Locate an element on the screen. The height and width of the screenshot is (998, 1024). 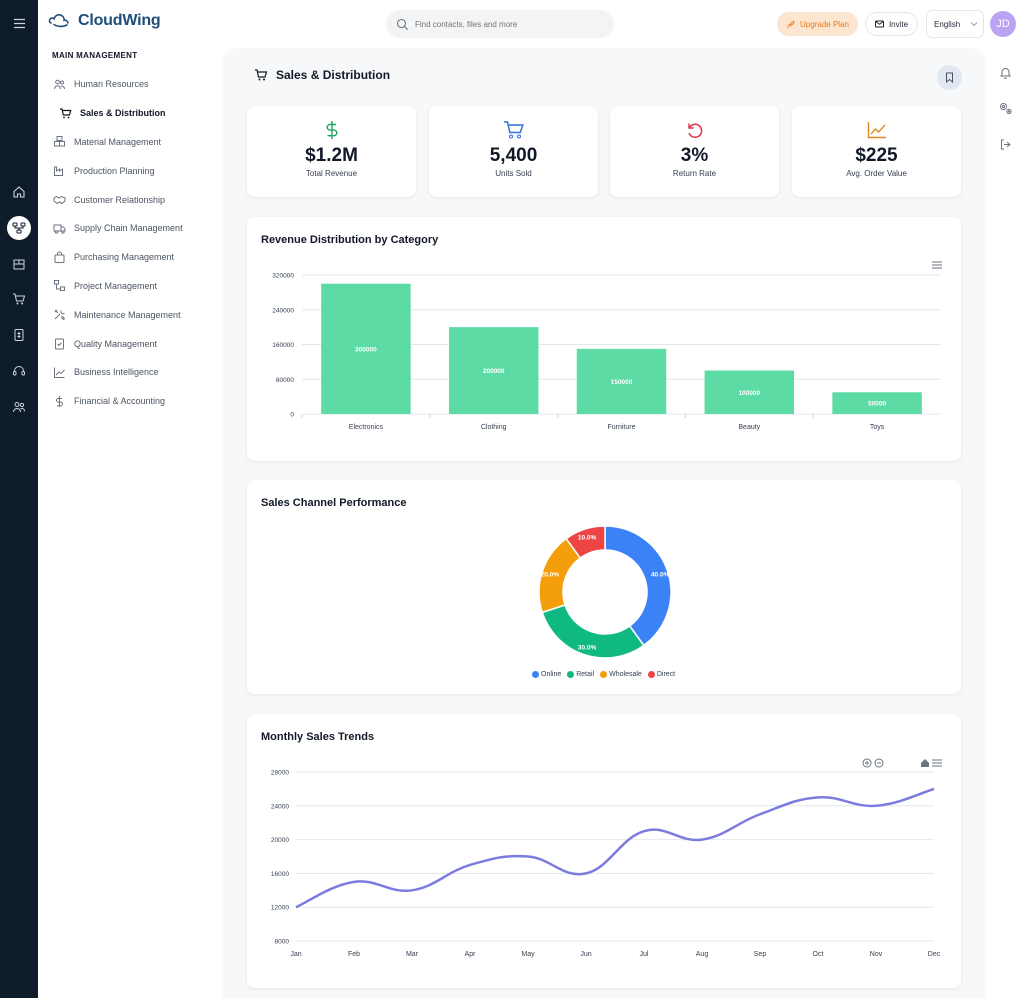
bar-value-label: 300000 is located at coordinates (366, 349).